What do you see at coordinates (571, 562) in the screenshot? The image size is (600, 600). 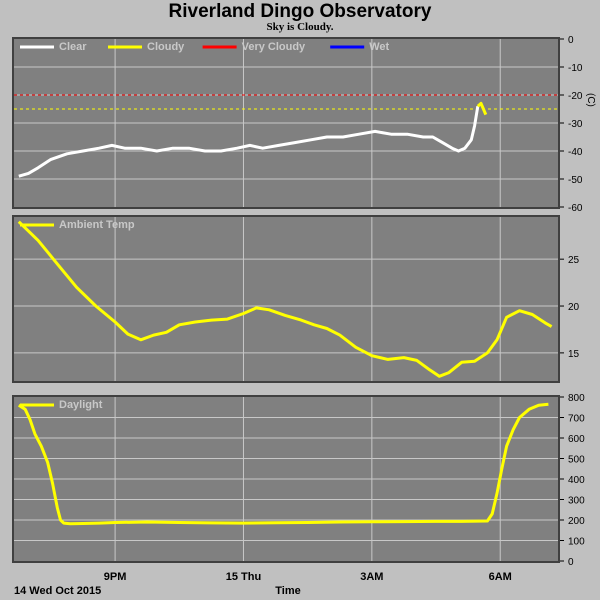 I see `daylight-ytick-label: 0` at bounding box center [571, 562].